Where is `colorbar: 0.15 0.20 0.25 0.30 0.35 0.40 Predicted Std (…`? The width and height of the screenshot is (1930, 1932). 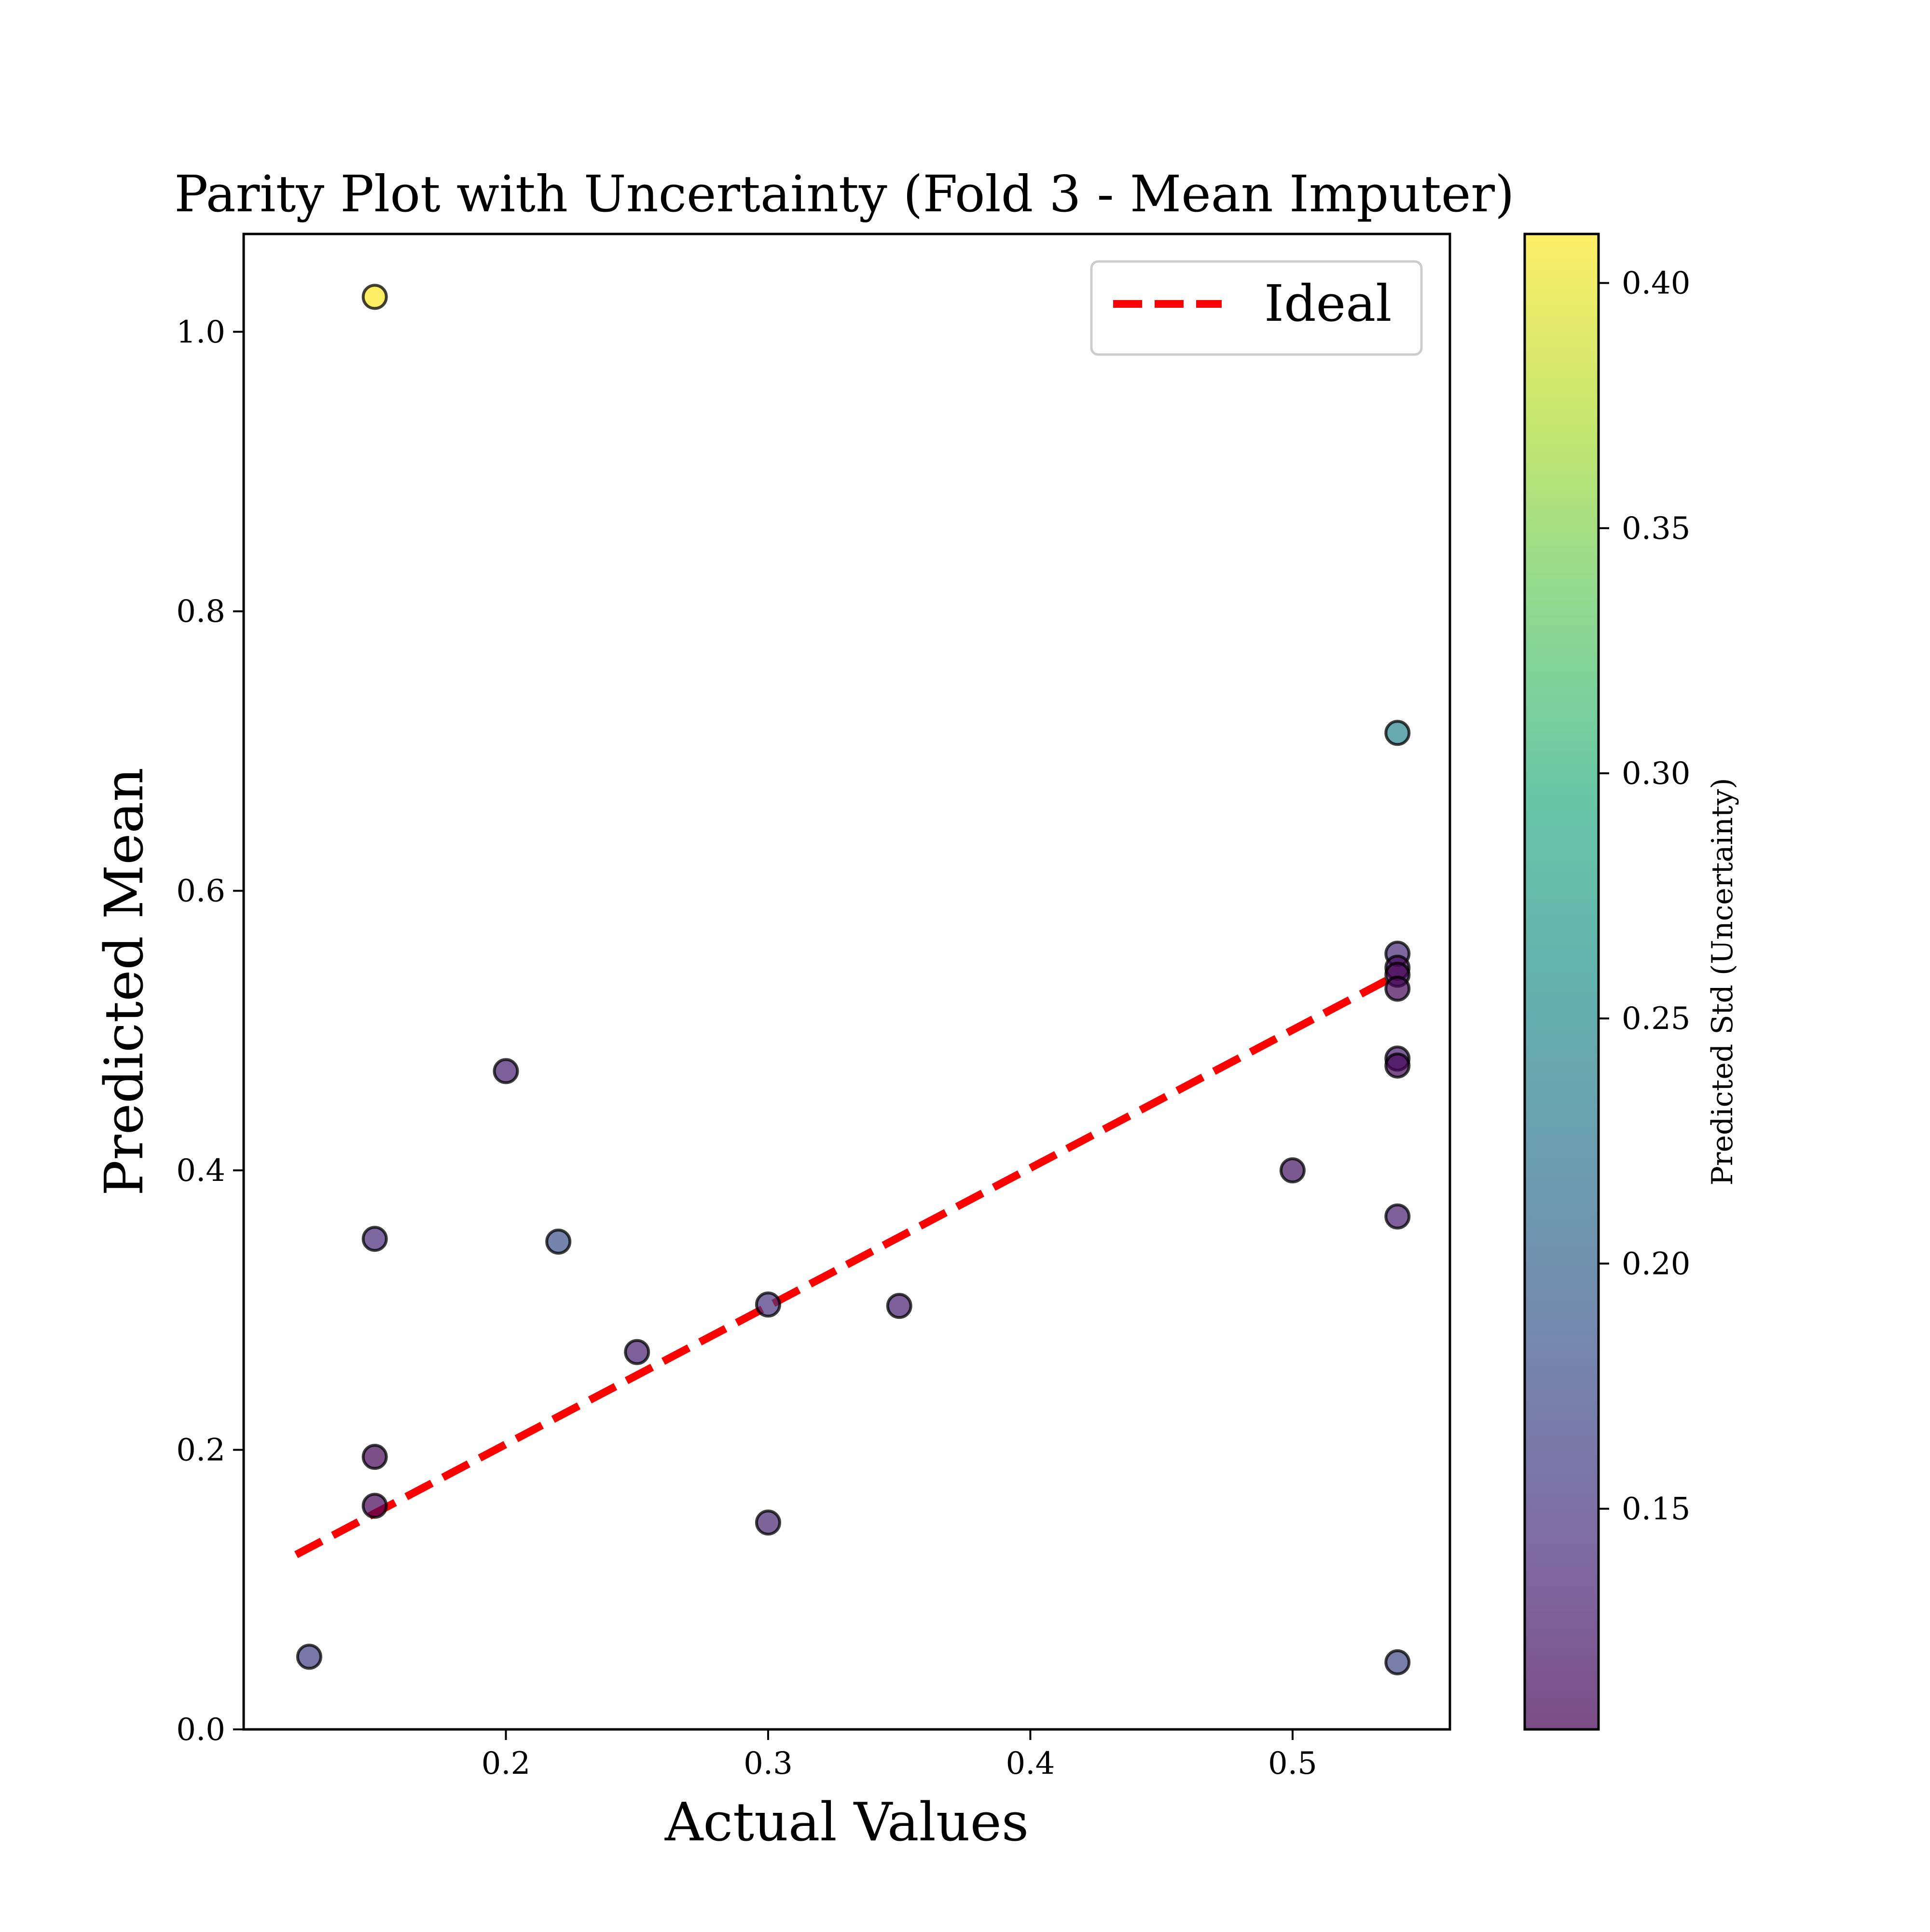
colorbar: 0.15 0.20 0.25 0.30 0.35 0.40 Predicted Std (… is located at coordinates (1631, 982).